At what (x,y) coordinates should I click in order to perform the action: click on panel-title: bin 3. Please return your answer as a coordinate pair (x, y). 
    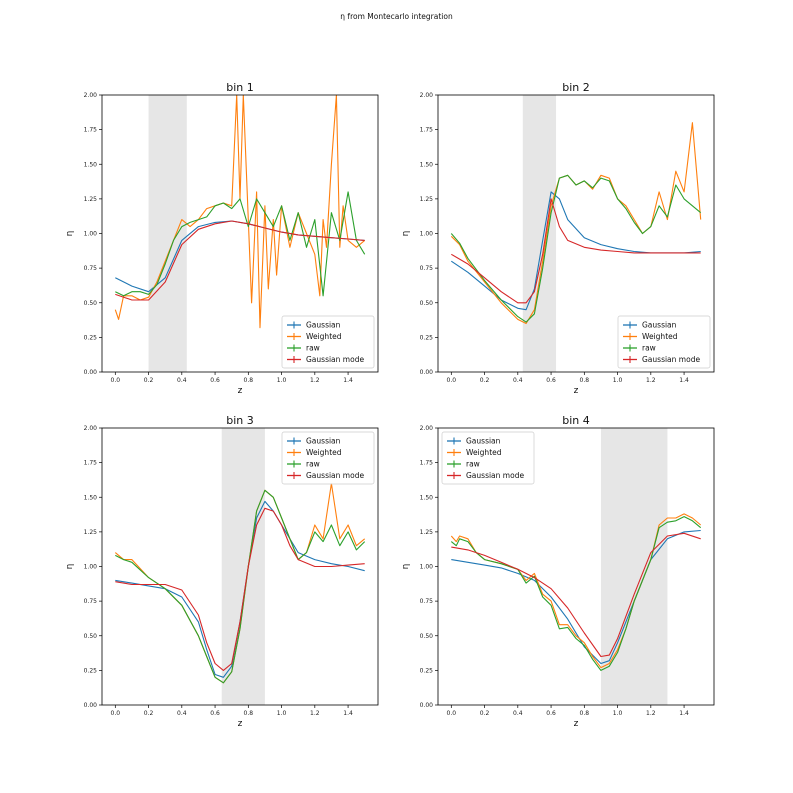
    Looking at the image, I should click on (240, 420).